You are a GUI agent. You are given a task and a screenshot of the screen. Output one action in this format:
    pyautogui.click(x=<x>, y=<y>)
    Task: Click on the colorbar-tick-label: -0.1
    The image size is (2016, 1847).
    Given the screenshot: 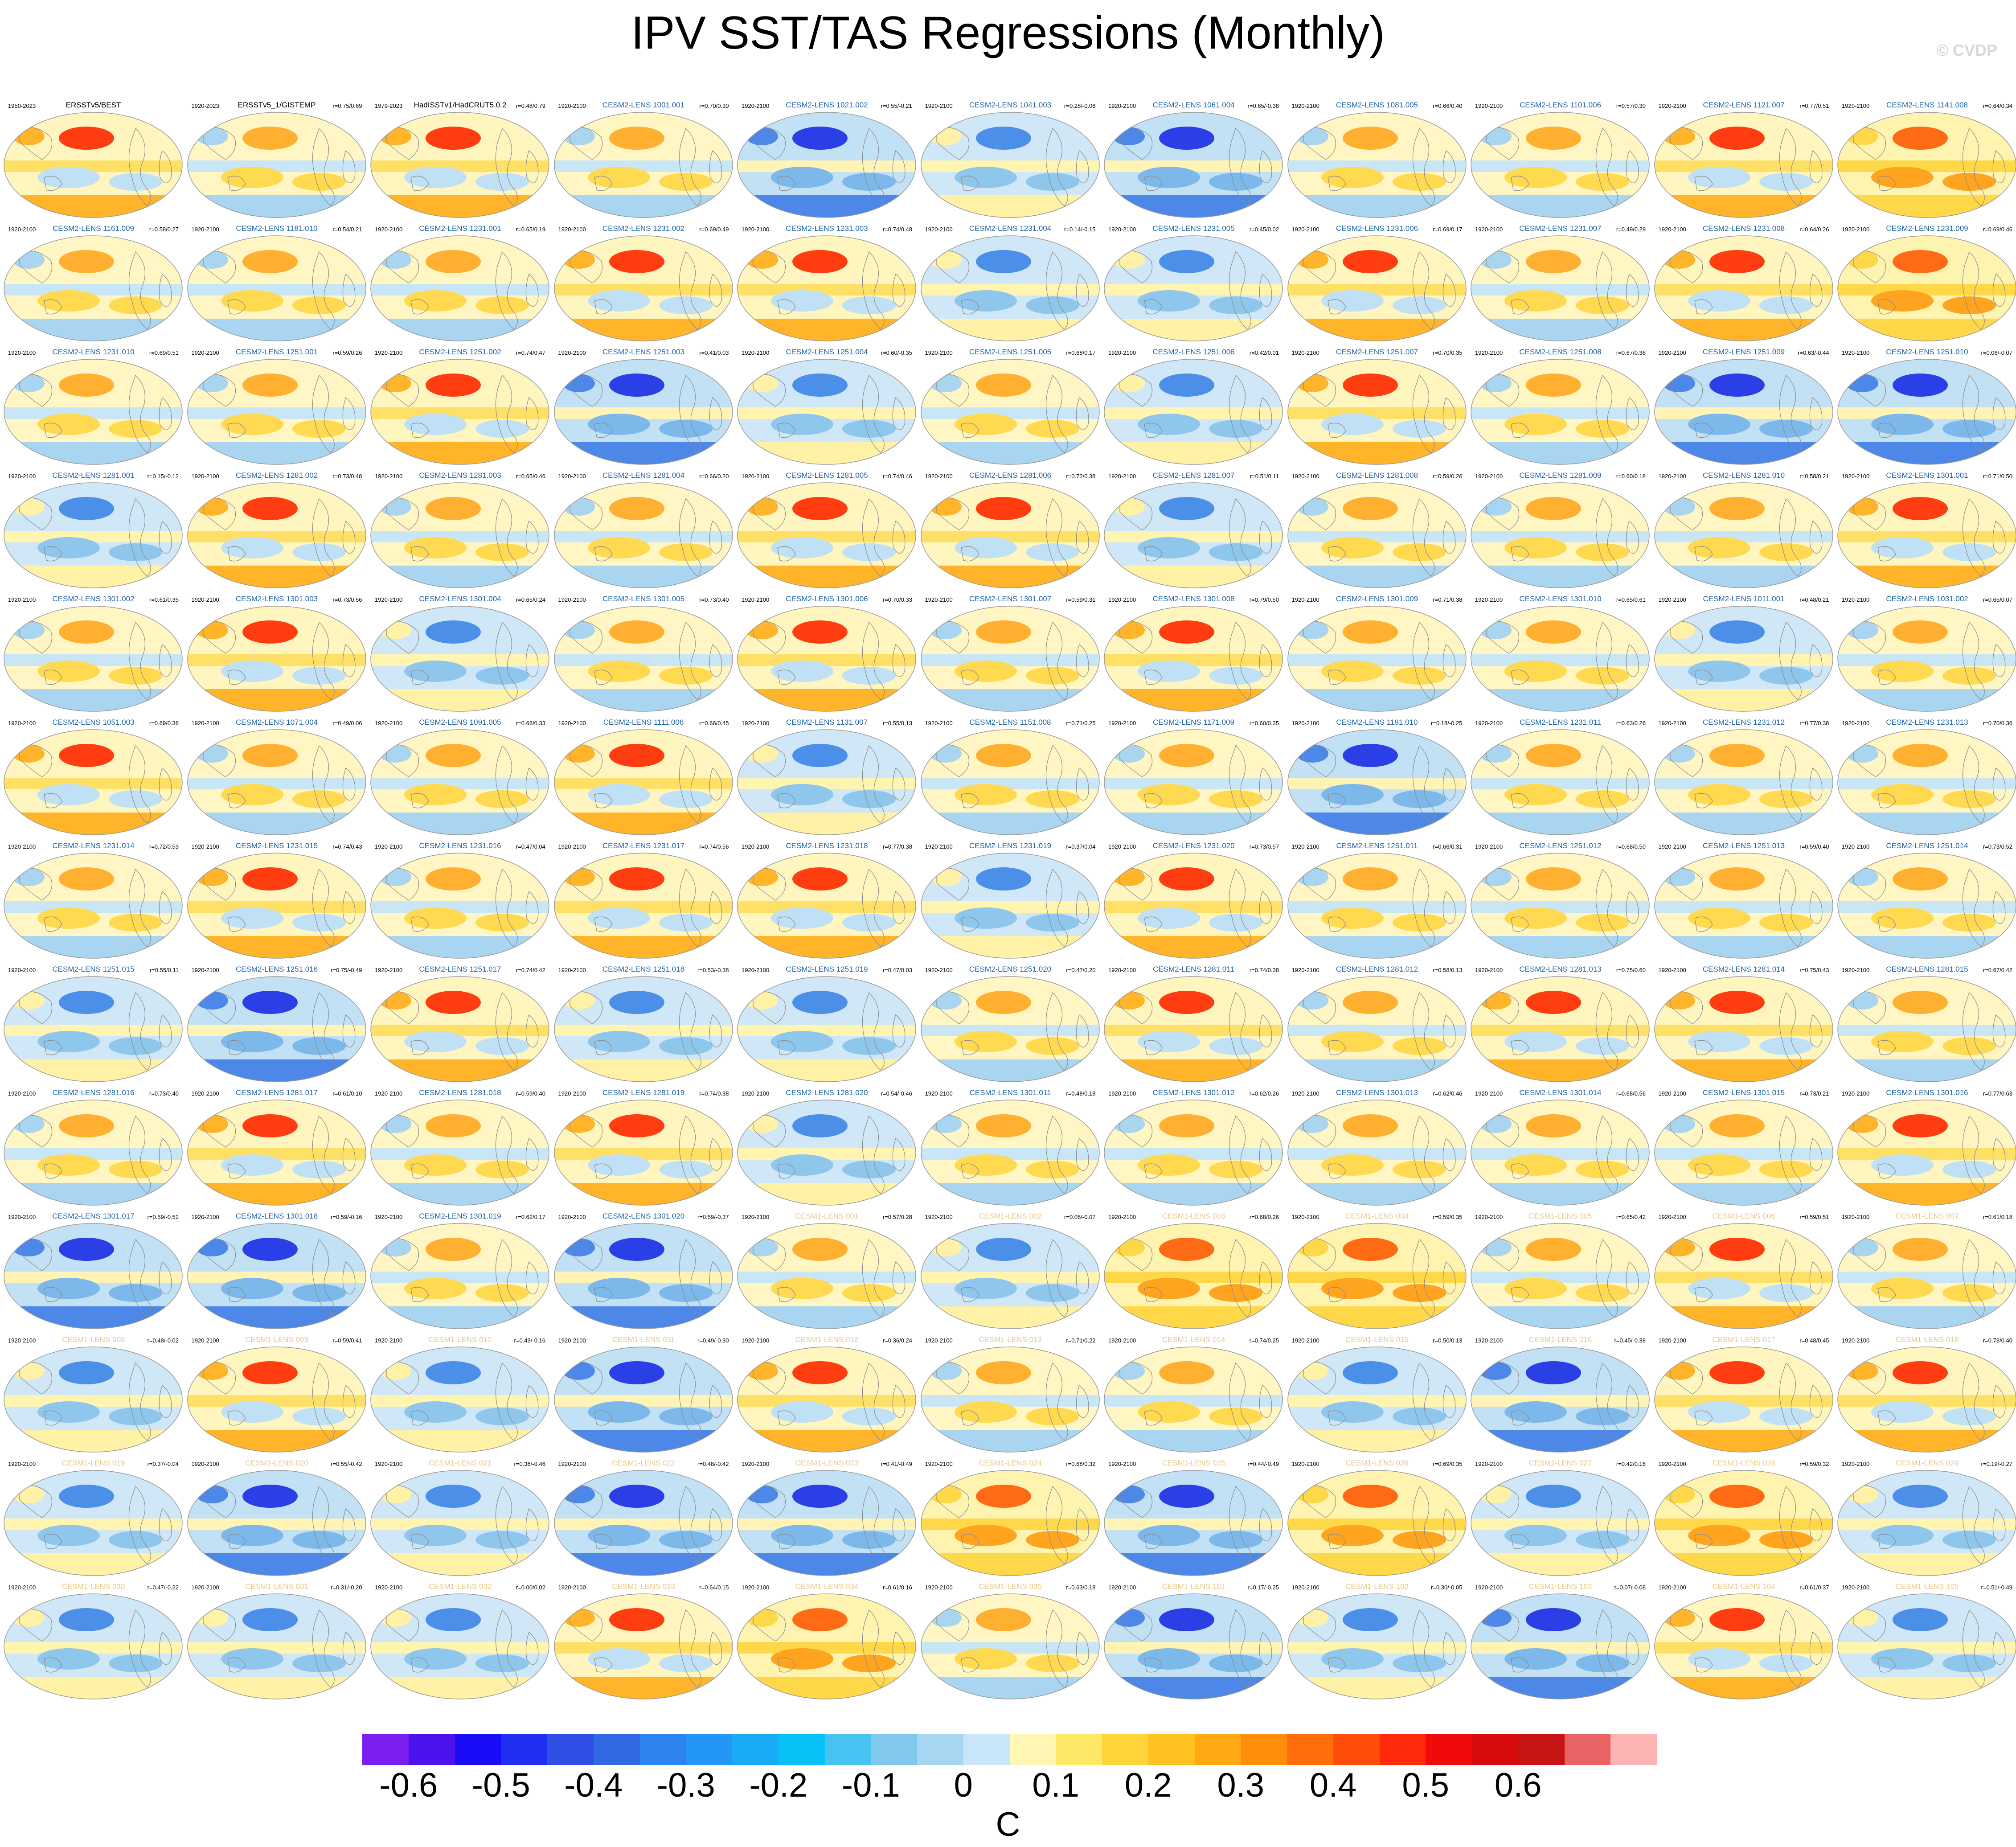 What is the action you would take?
    pyautogui.click(x=870, y=1785)
    